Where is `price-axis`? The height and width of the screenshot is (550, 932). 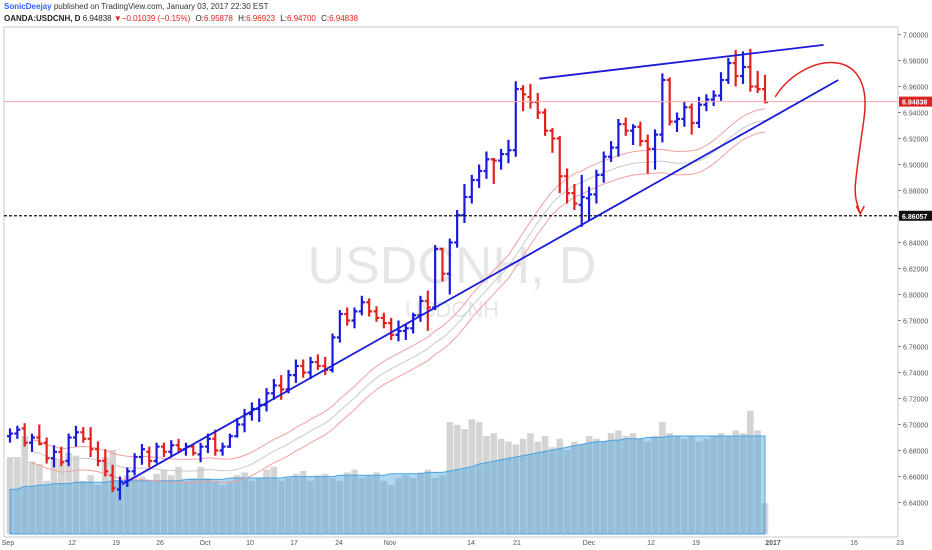 price-axis is located at coordinates (915, 288).